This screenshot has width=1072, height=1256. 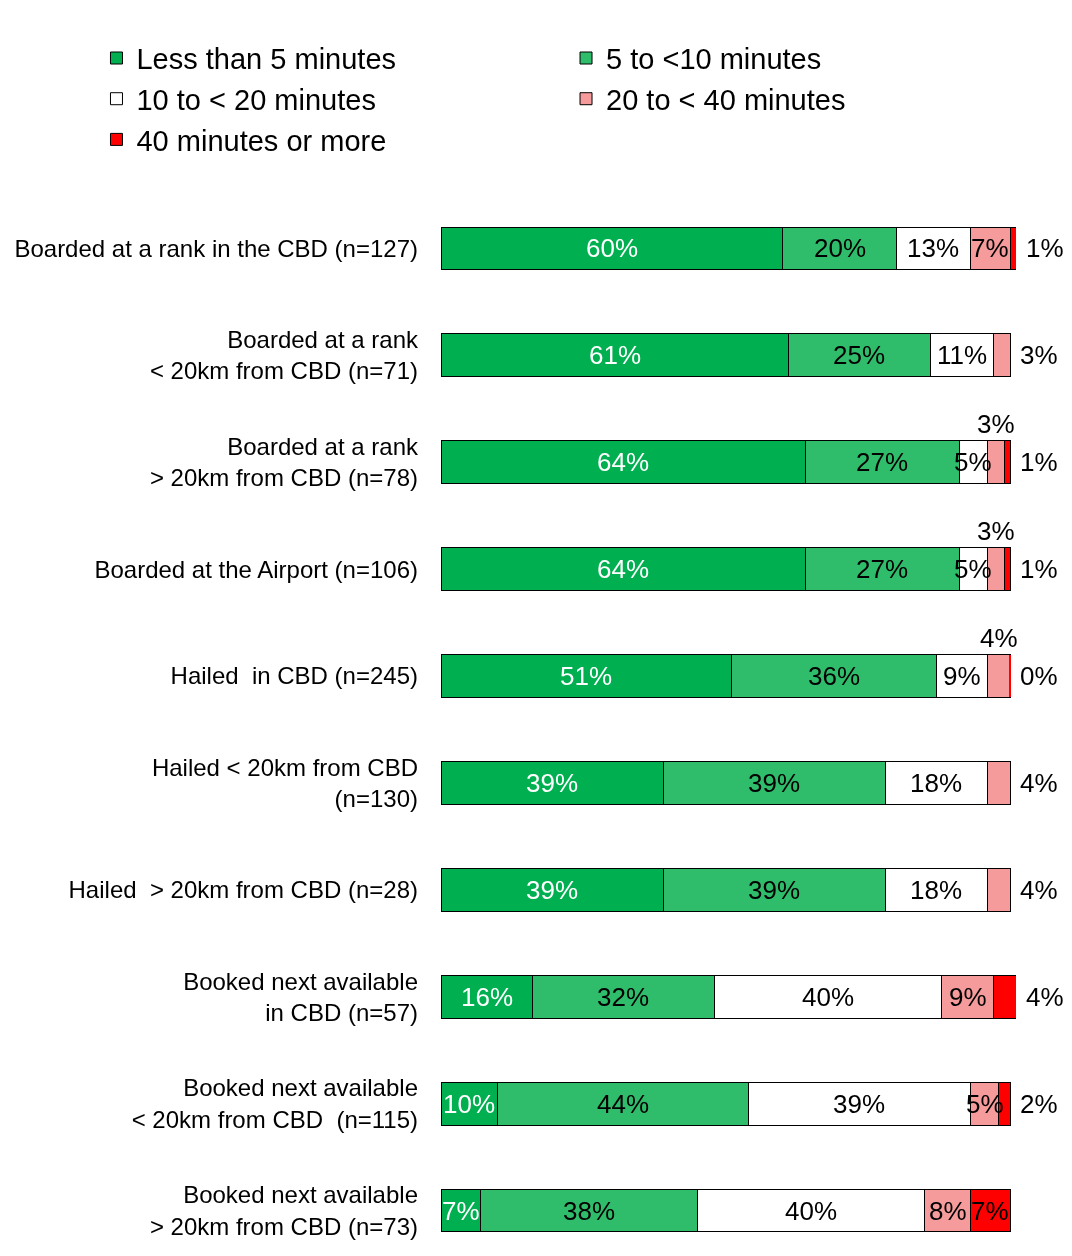 What do you see at coordinates (834, 676) in the screenshot?
I see `data-label: 36%` at bounding box center [834, 676].